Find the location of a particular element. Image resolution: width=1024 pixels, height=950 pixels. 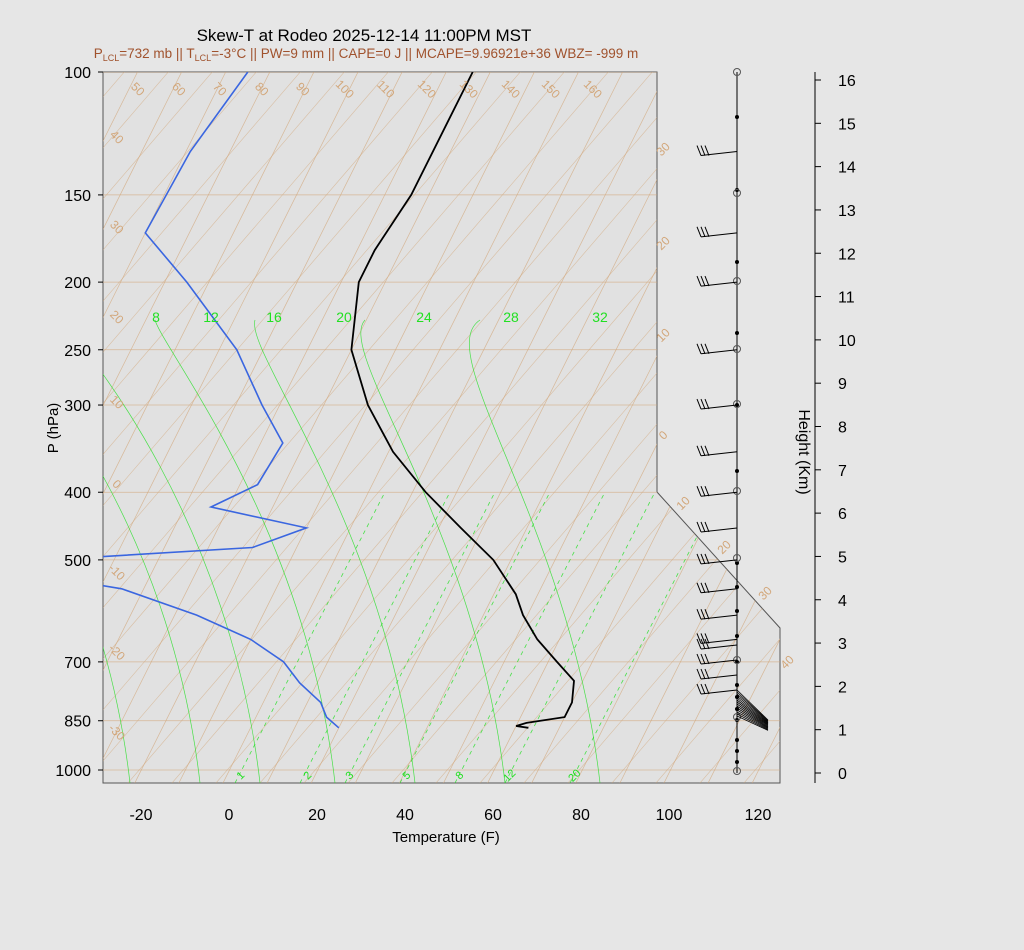

x-axis-label: Temperature (F) is located at coordinates (446, 837).